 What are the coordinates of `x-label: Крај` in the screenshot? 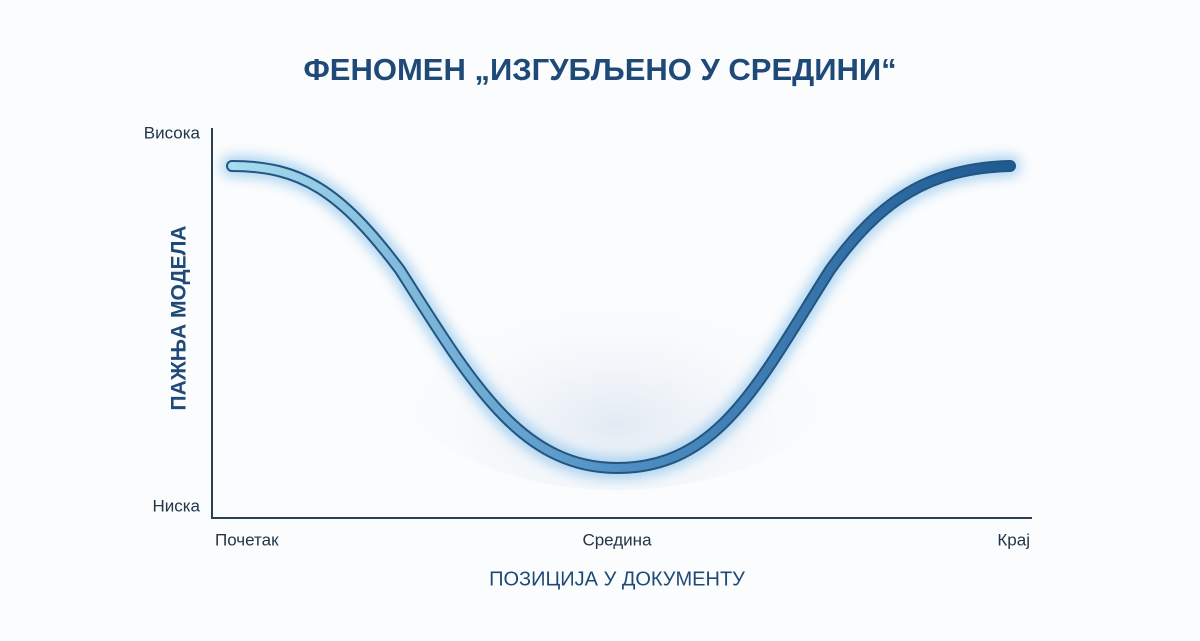 It's located at (1013, 539).